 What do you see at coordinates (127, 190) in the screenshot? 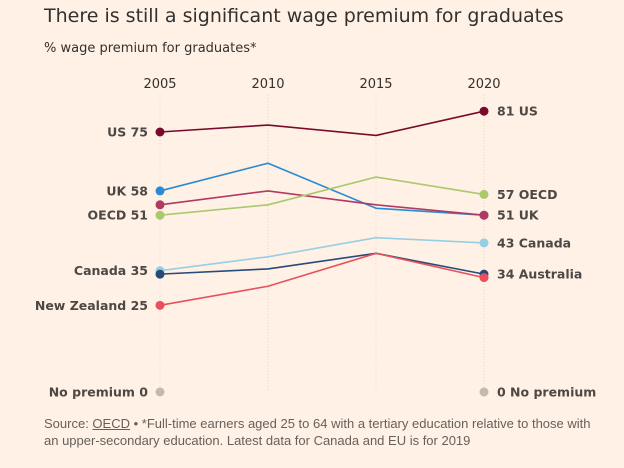
I see `start-label: UK 58` at bounding box center [127, 190].